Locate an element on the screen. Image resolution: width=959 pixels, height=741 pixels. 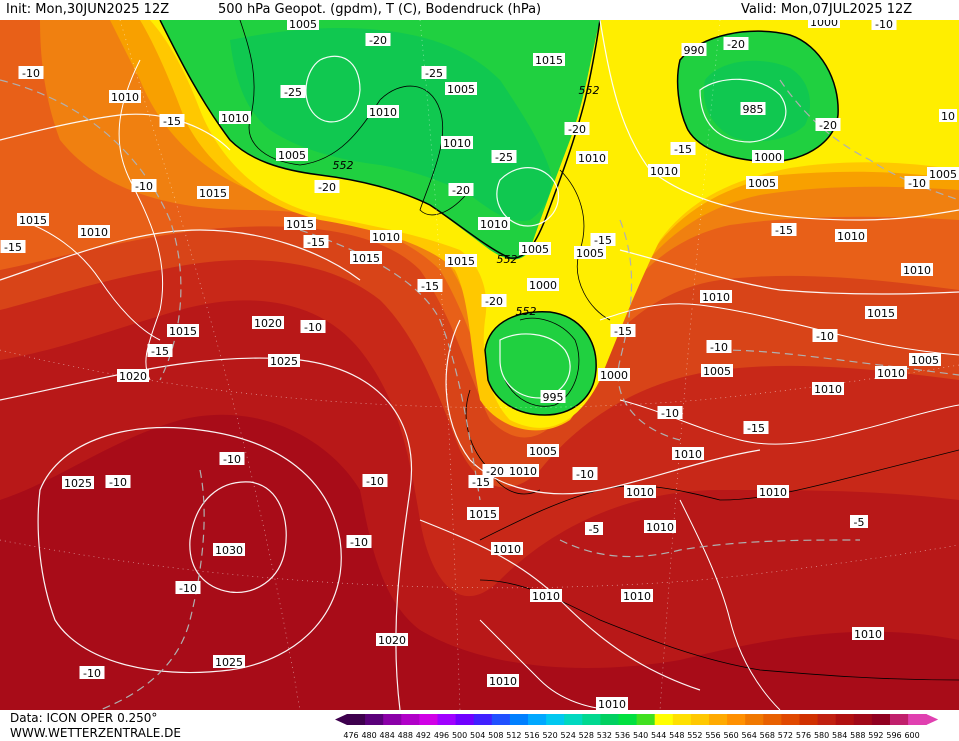
svg-text: -20 is located at coordinates (461, 190).